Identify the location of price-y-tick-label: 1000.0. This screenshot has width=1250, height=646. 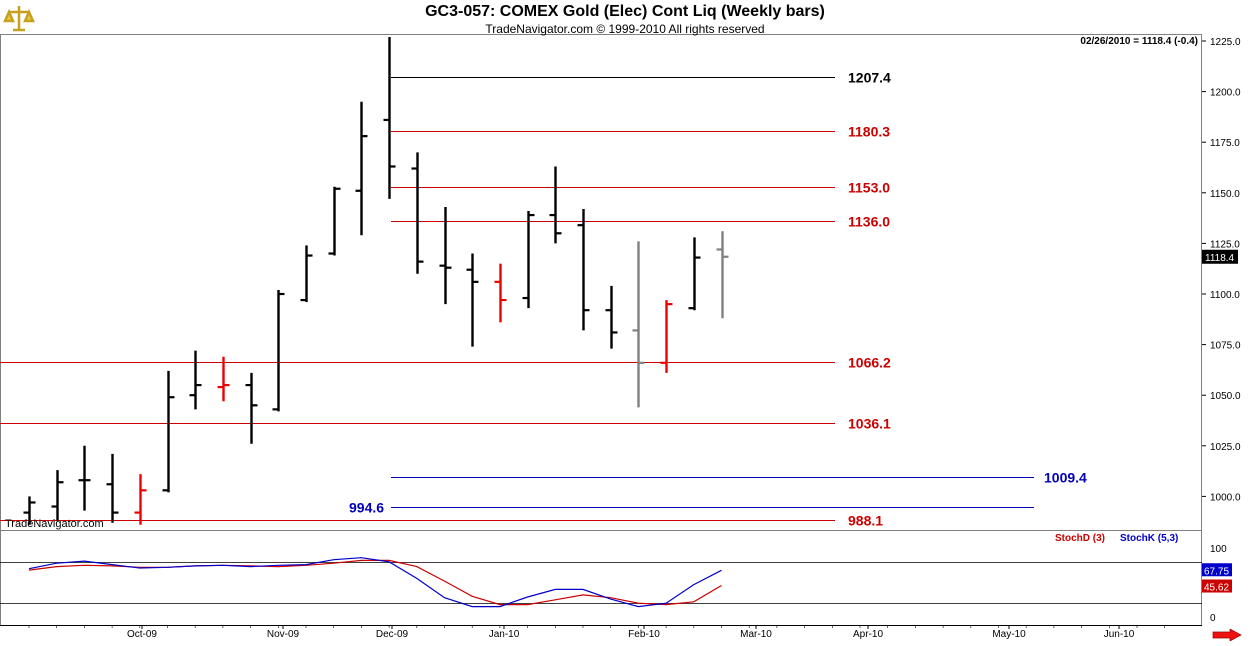
(1225, 497).